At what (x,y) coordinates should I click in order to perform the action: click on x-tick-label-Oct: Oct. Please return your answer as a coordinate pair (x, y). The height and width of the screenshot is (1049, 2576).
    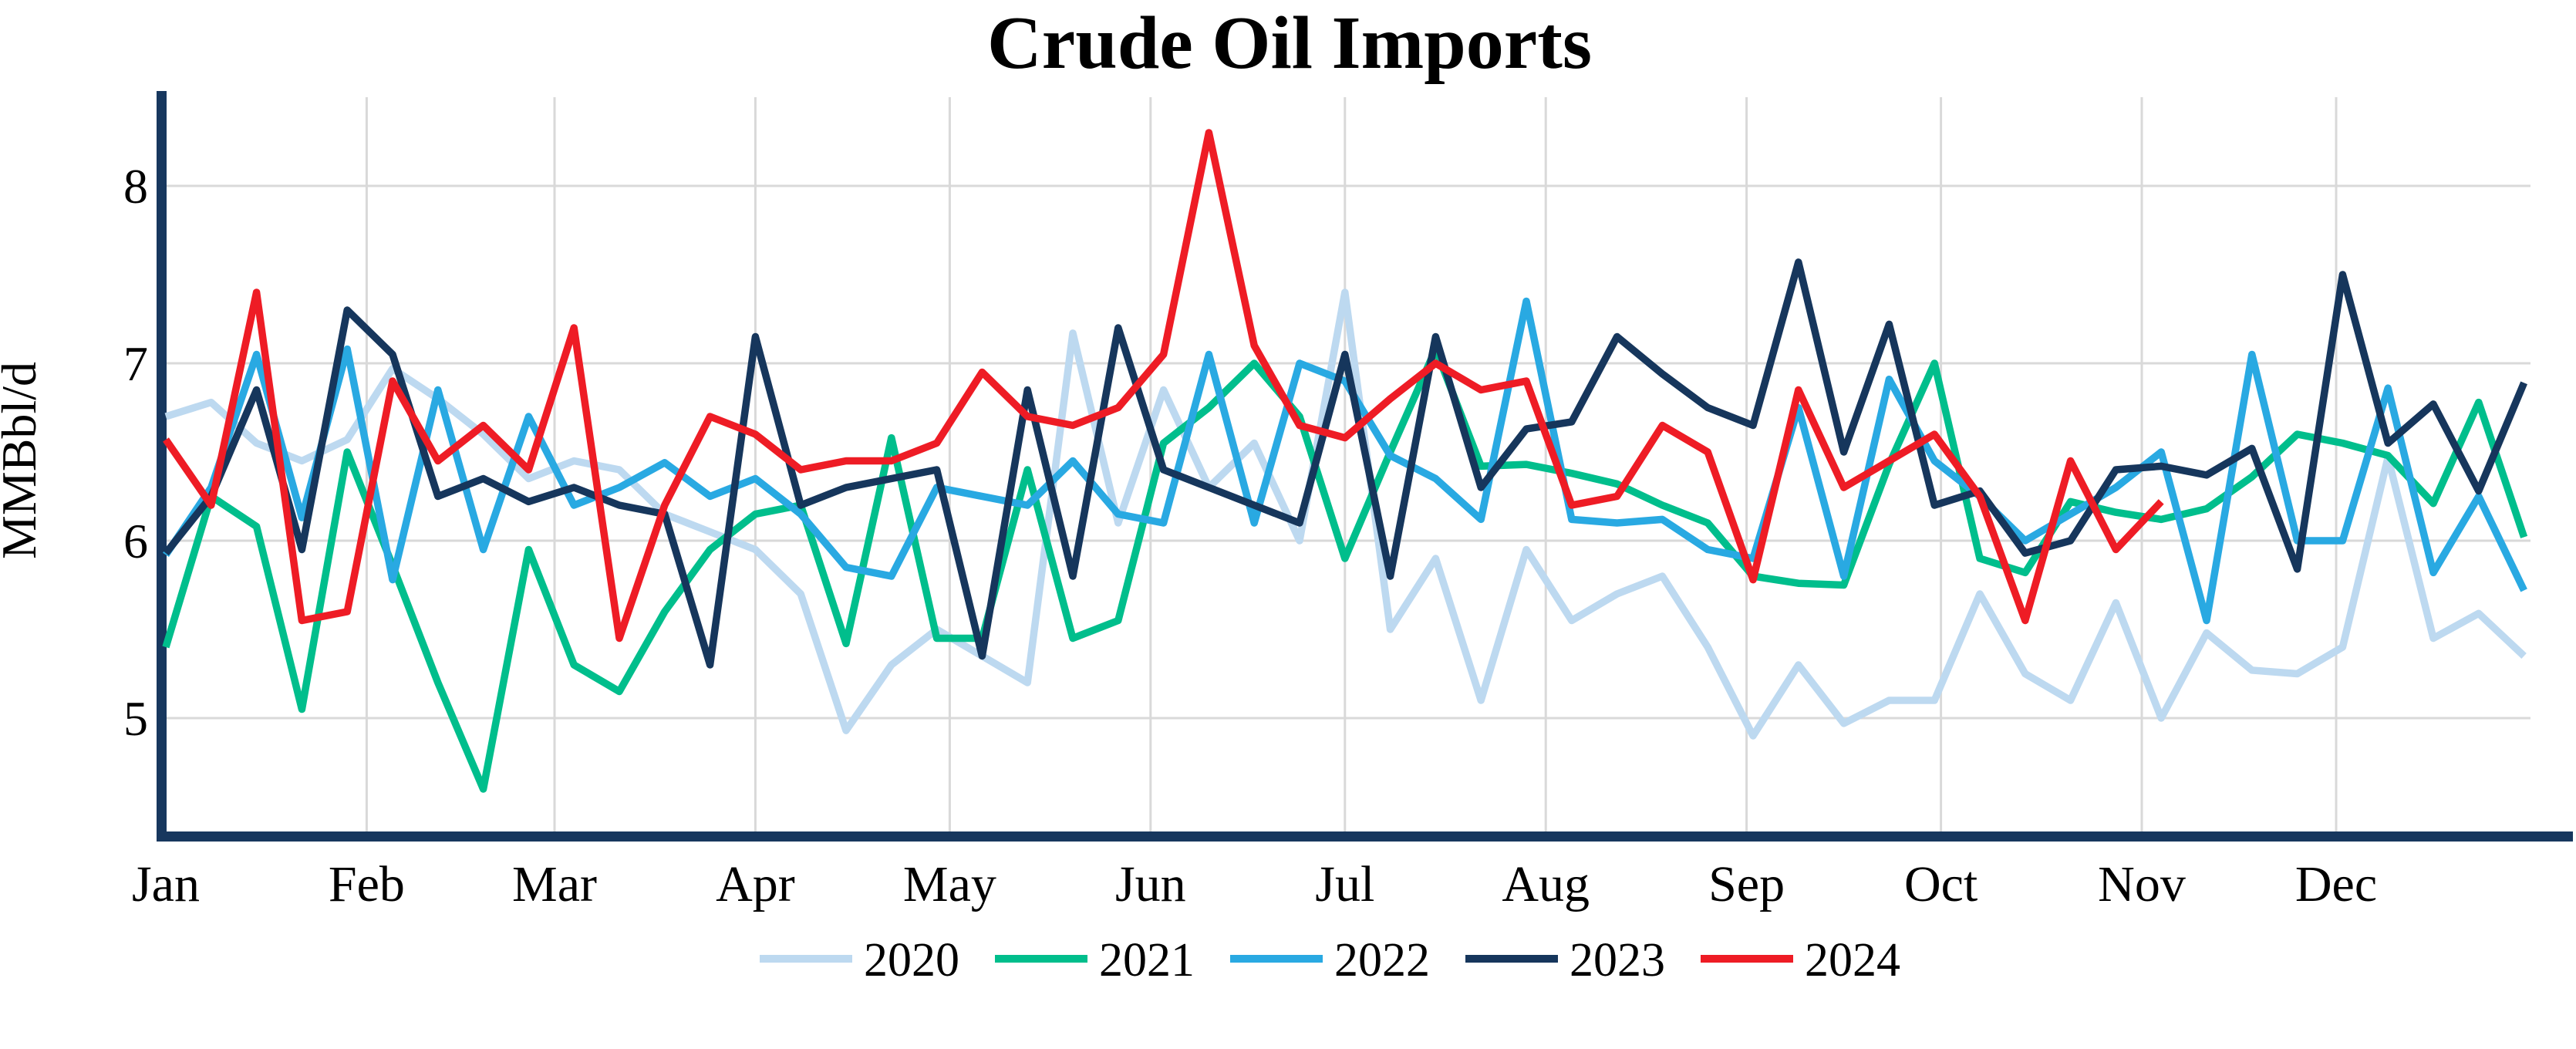
    Looking at the image, I should click on (1941, 884).